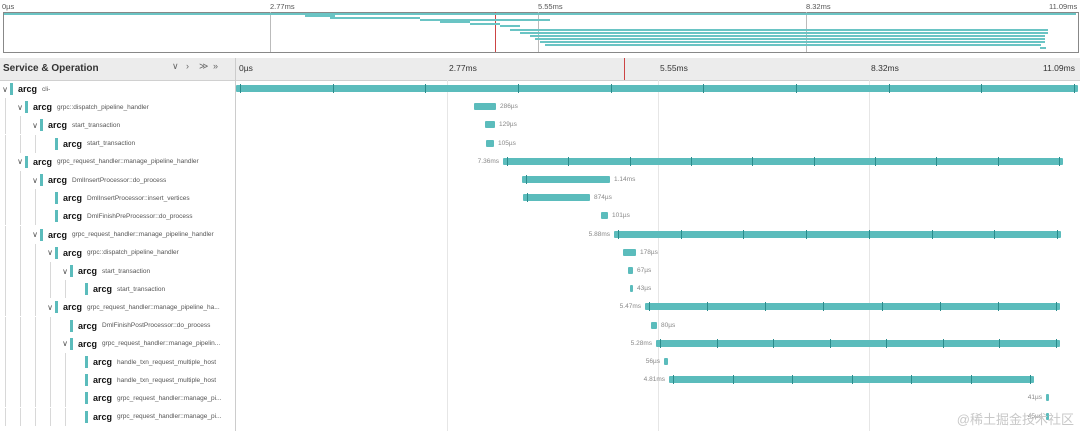 The image size is (1080, 431). Describe the element at coordinates (187, 66) in the screenshot. I see `expand-one-button: ›` at that location.